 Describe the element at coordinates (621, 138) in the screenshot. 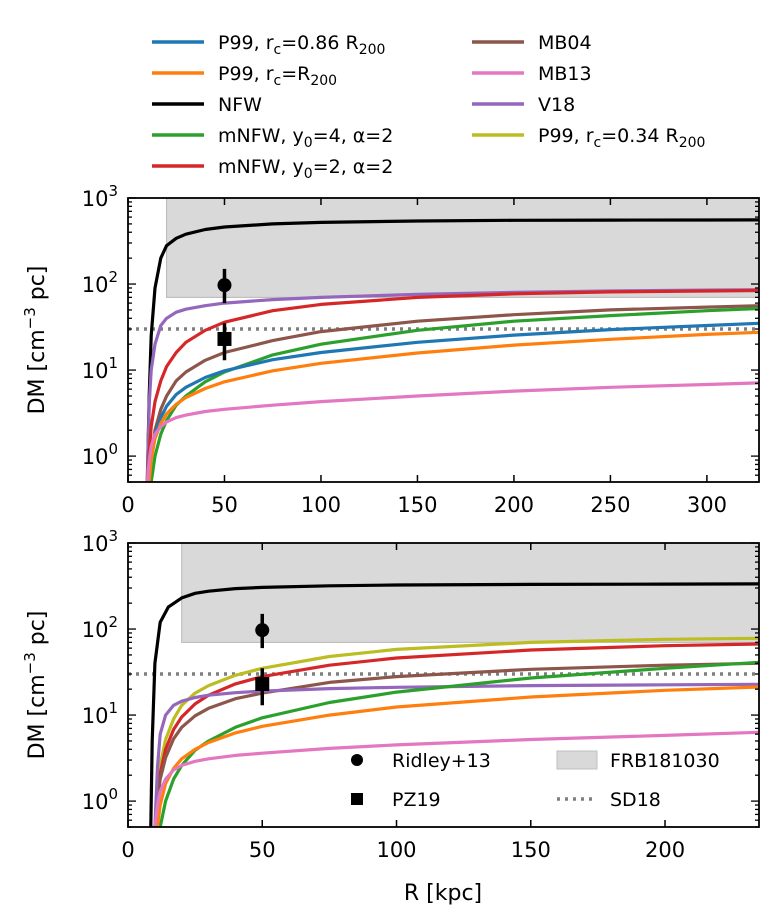

I see `legend-label-9: P99, rc=0.34 R200` at that location.